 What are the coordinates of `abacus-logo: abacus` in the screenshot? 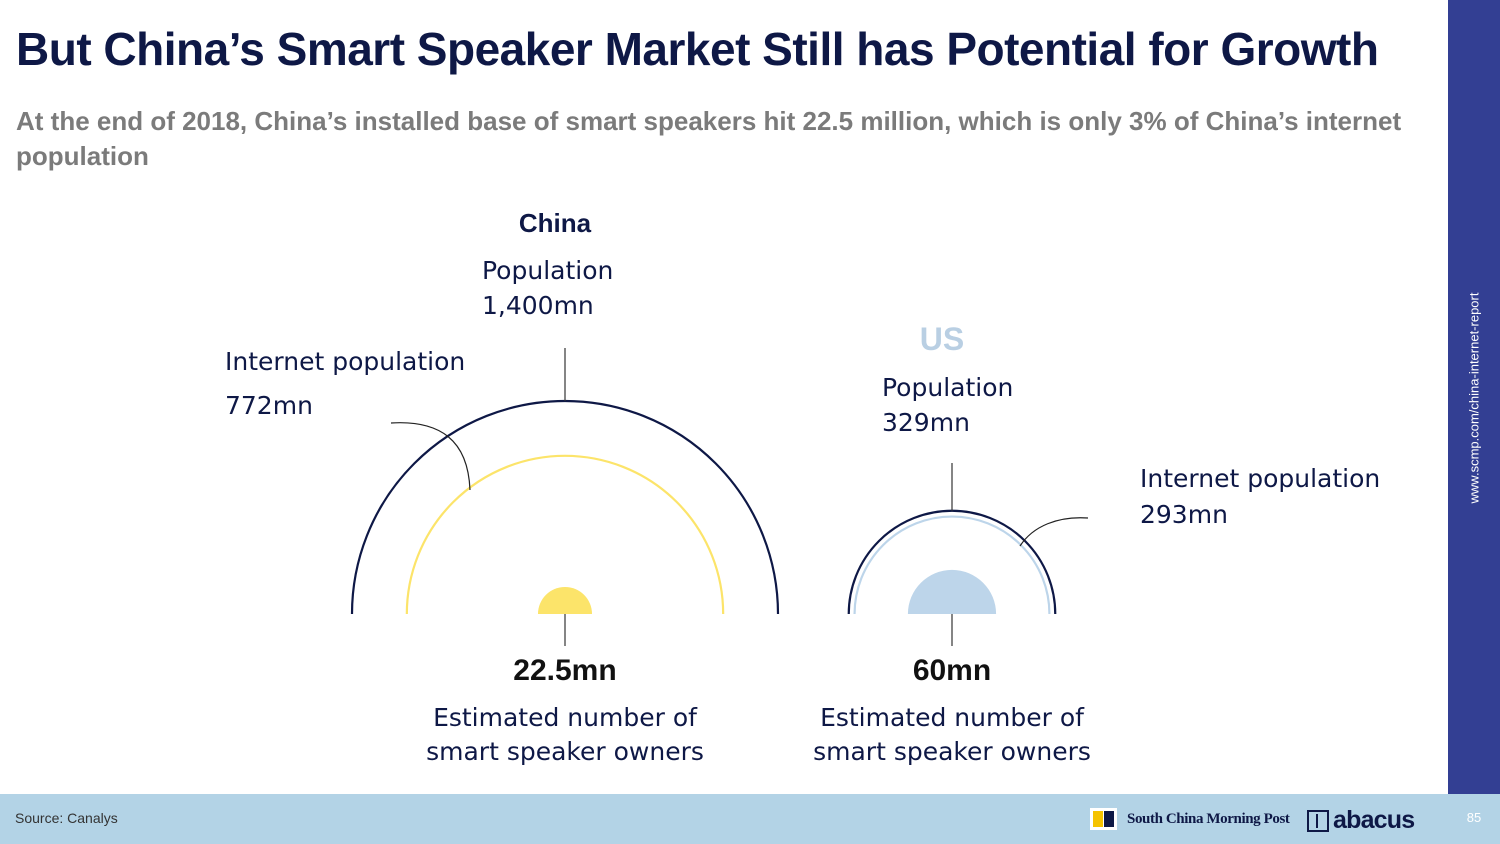 It's located at (1361, 820).